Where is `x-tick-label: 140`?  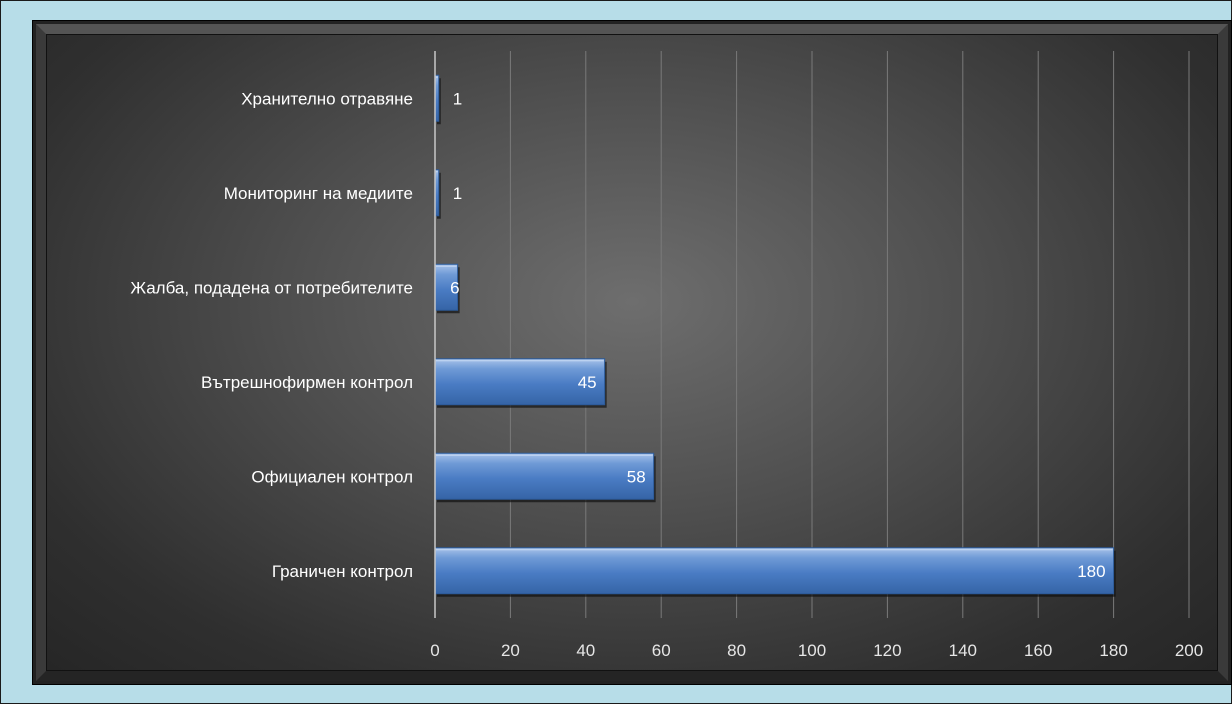
x-tick-label: 140 is located at coordinates (963, 650).